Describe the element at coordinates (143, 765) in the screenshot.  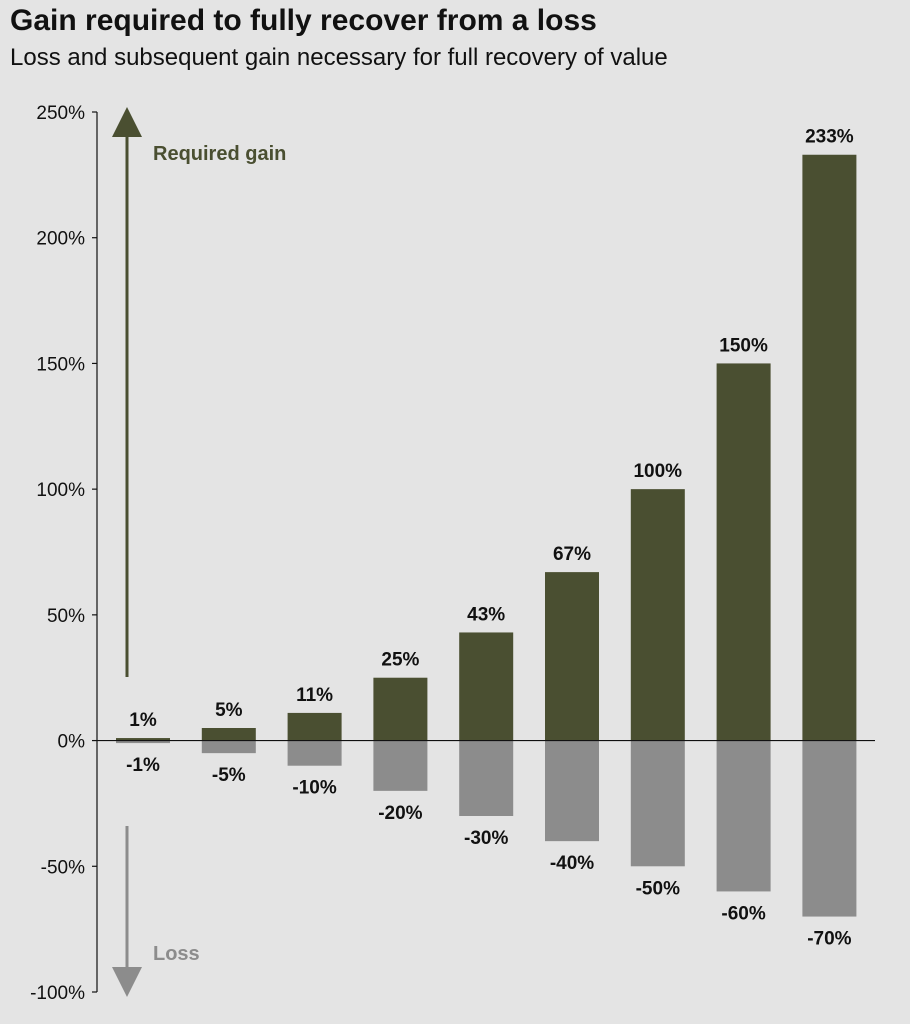
I see `loss-data-label: -1%` at that location.